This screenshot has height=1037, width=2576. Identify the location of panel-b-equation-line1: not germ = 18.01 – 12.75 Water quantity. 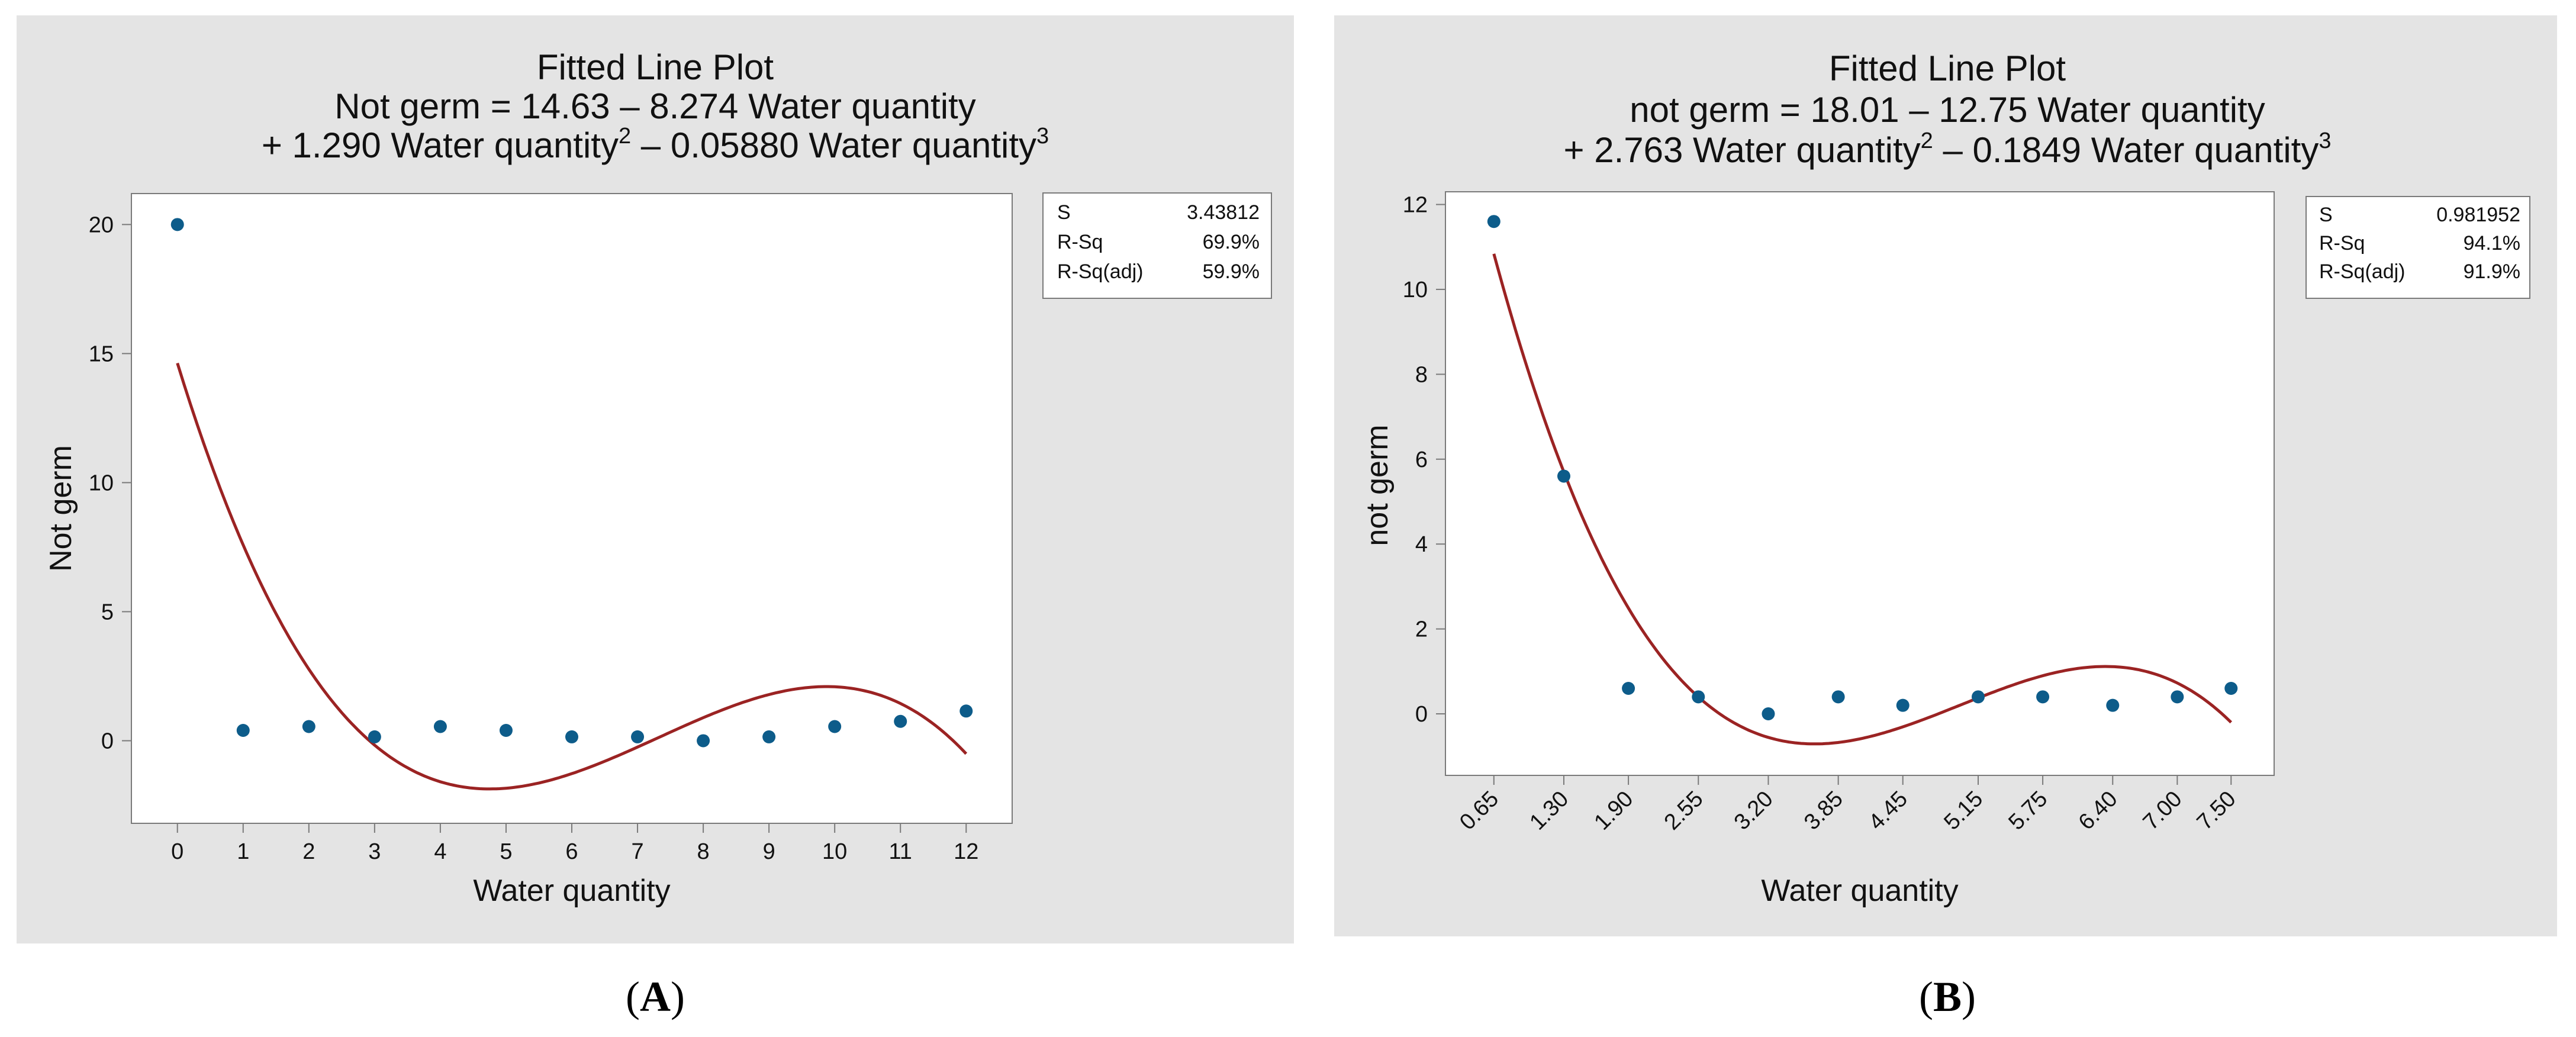
(1947, 110).